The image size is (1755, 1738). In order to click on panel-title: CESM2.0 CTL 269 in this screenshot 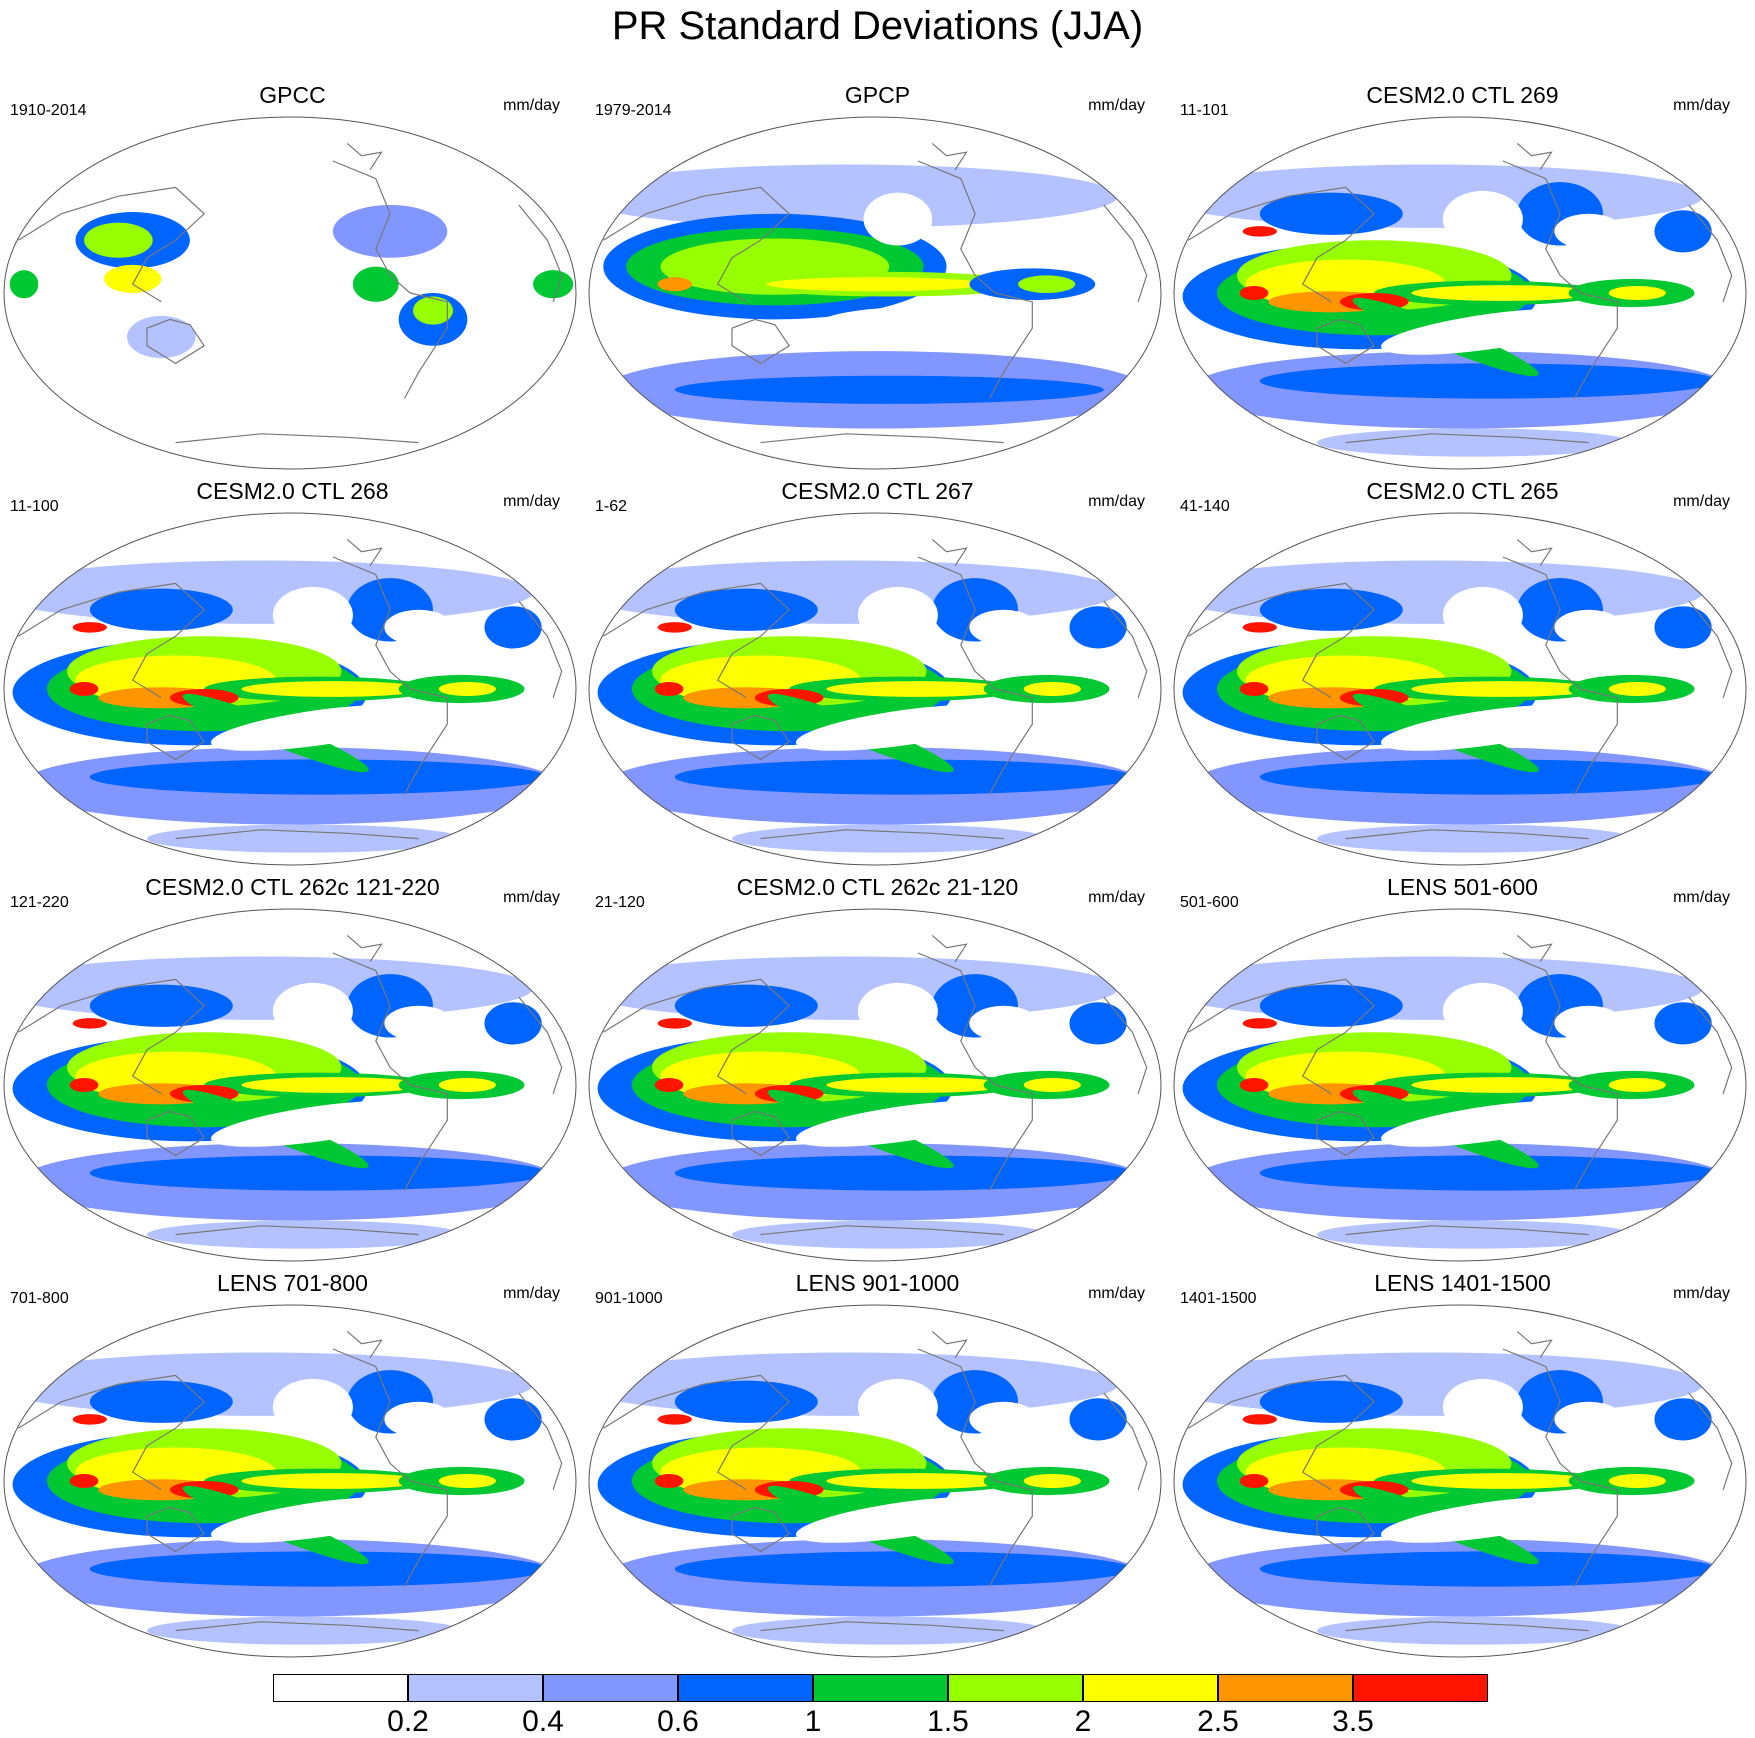, I will do `click(1462, 95)`.